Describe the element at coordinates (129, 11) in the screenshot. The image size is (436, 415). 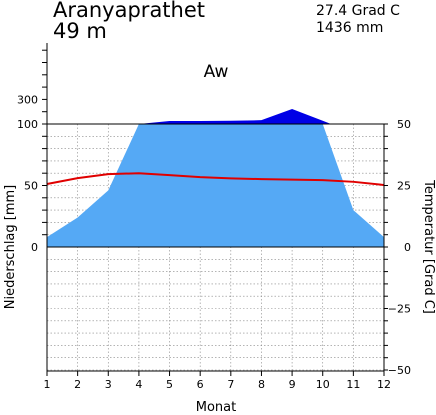
I see `station-name: Aranyaprathet` at that location.